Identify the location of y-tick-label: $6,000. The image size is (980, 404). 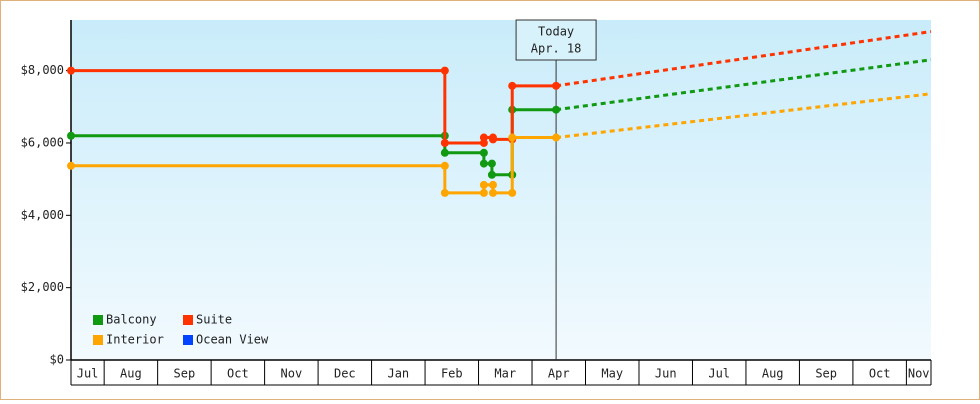
(42, 142).